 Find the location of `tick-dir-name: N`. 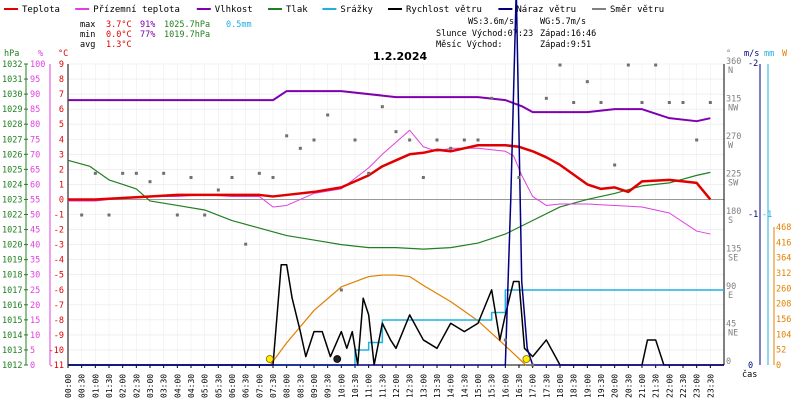

tick-dir-name: N is located at coordinates (730, 71).